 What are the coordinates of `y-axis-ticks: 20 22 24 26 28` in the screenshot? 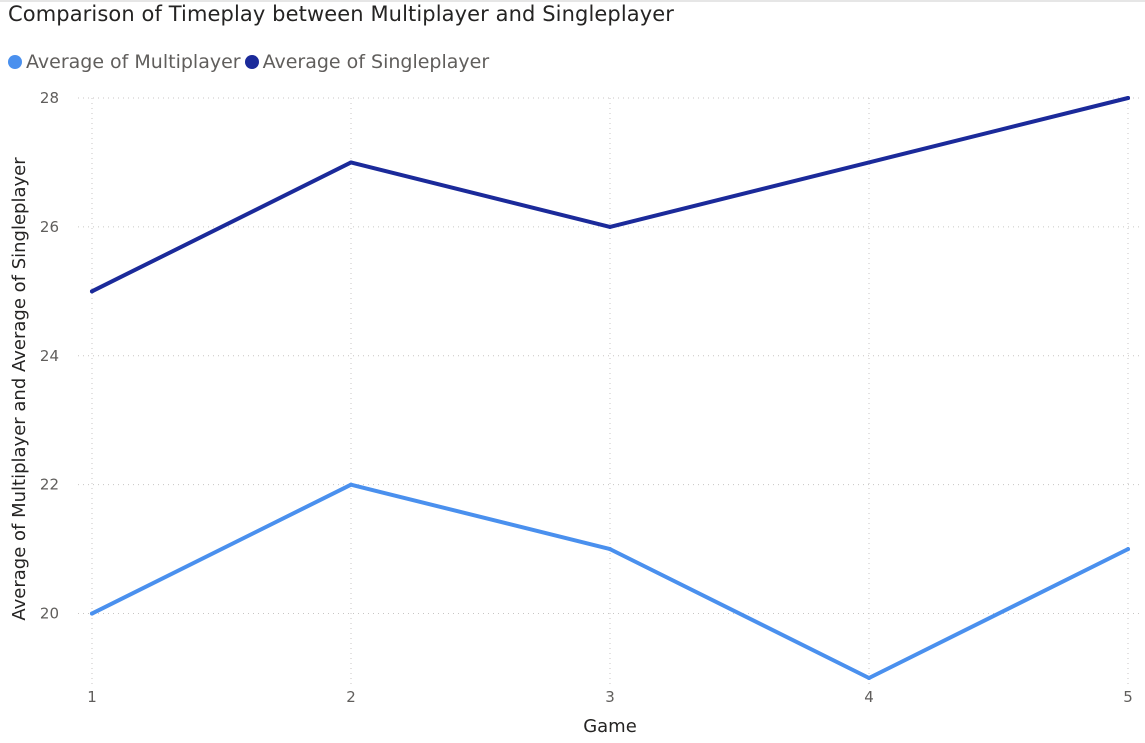 It's located at (49, 356).